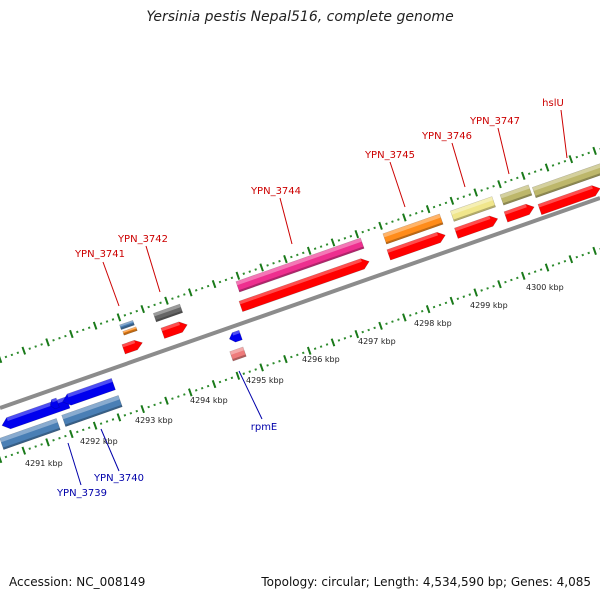  Describe the element at coordinates (275, 191) in the screenshot. I see `gene-label-ypn3744: YPN_3744` at that location.